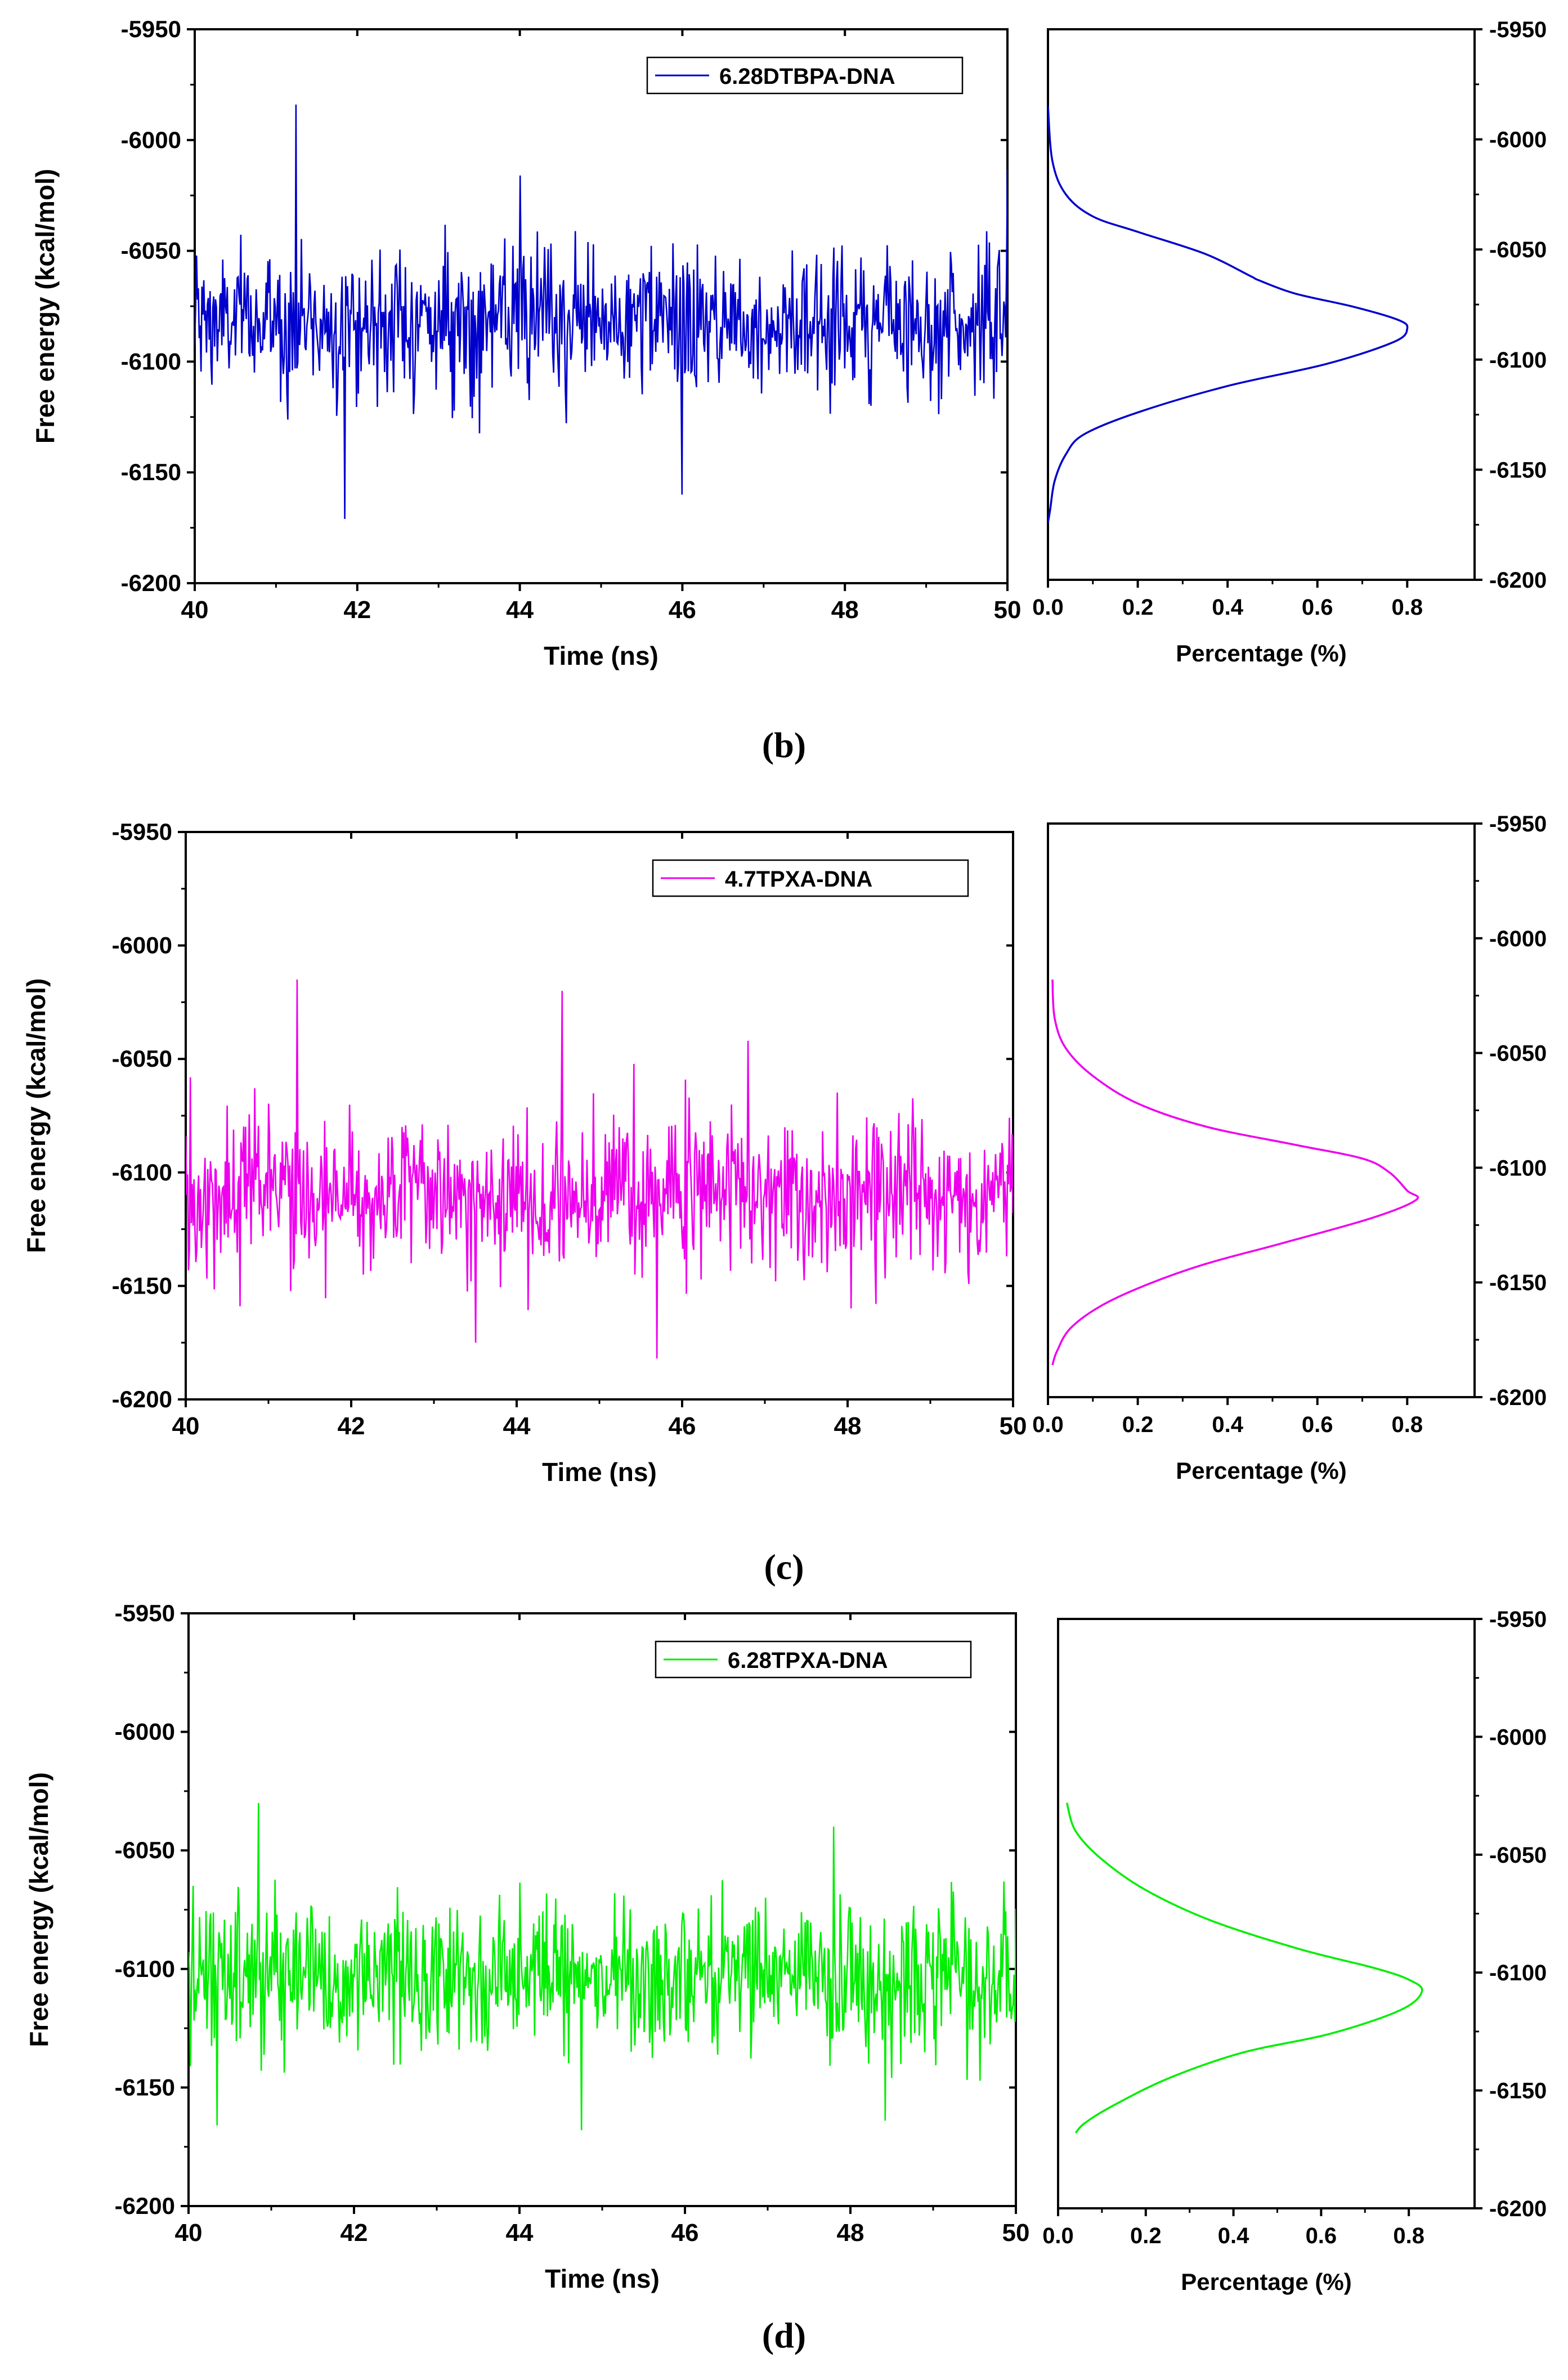 The width and height of the screenshot is (1568, 2380). I want to click on legend: 6.28DTBPA-DNA, so click(805, 75).